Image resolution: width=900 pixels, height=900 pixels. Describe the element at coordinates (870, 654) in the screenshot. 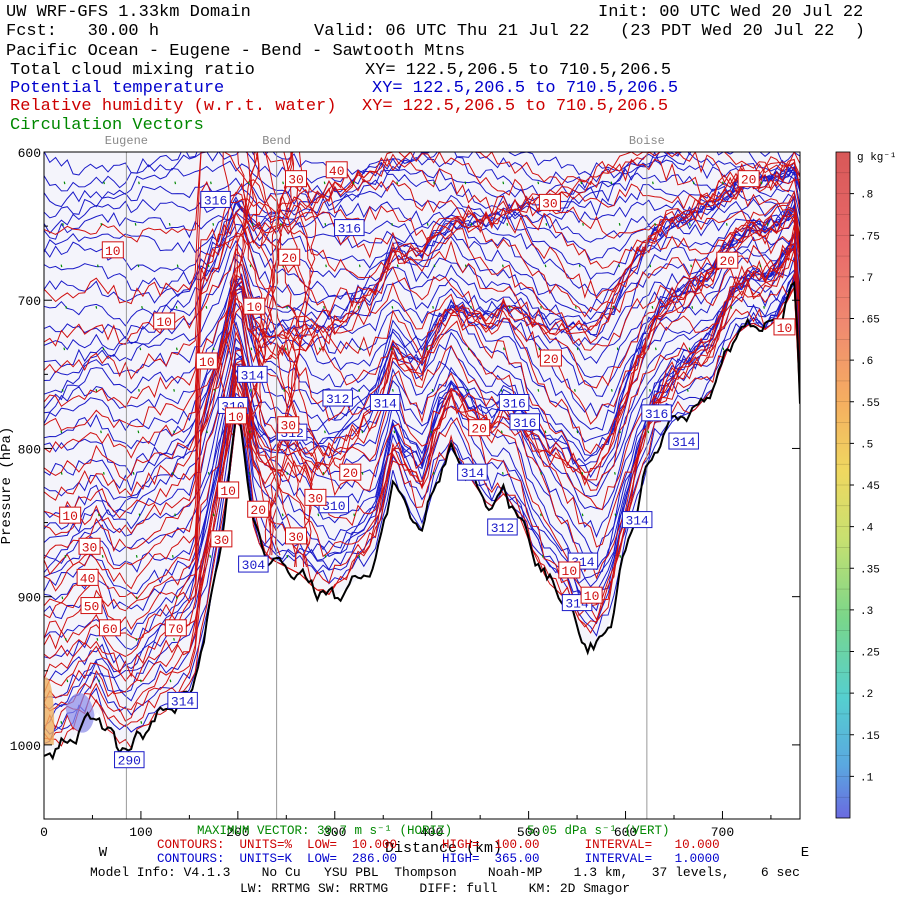

I see `colorbar-tick-label: .25` at that location.